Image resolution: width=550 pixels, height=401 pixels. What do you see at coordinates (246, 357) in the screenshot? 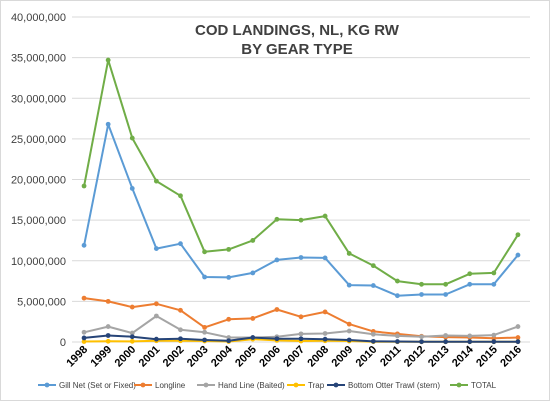
I see `x-tick-label: 2005` at bounding box center [246, 357].